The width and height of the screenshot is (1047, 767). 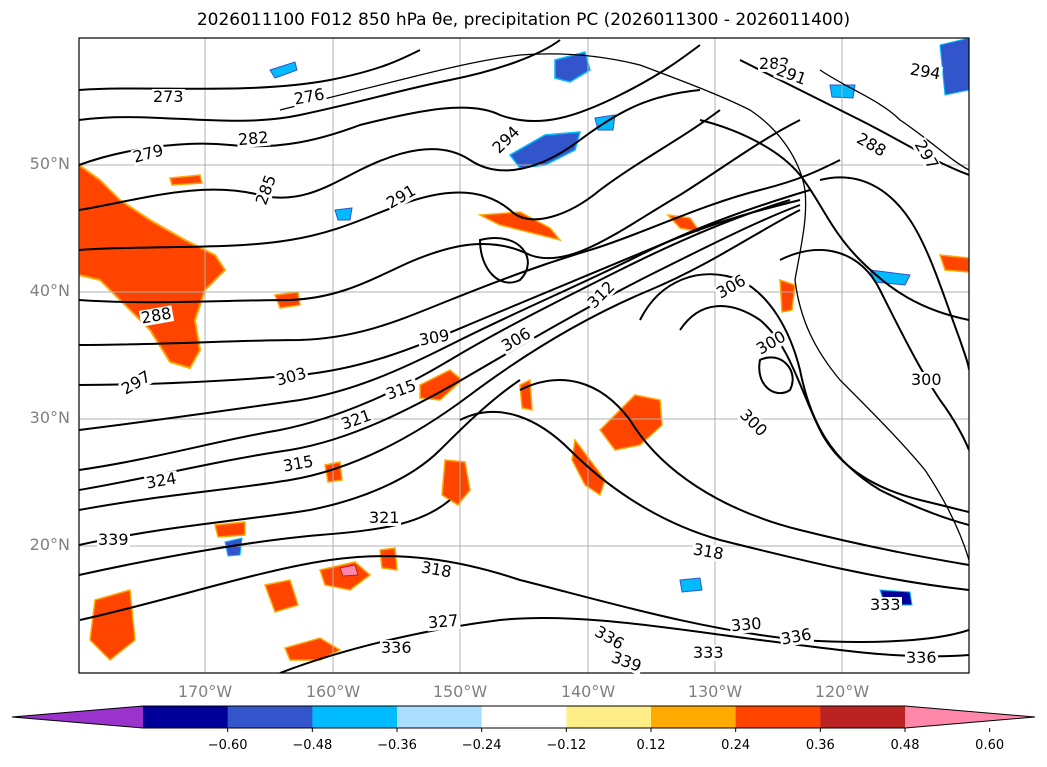 I want to click on contour-label-321: 321, so click(x=384, y=517).